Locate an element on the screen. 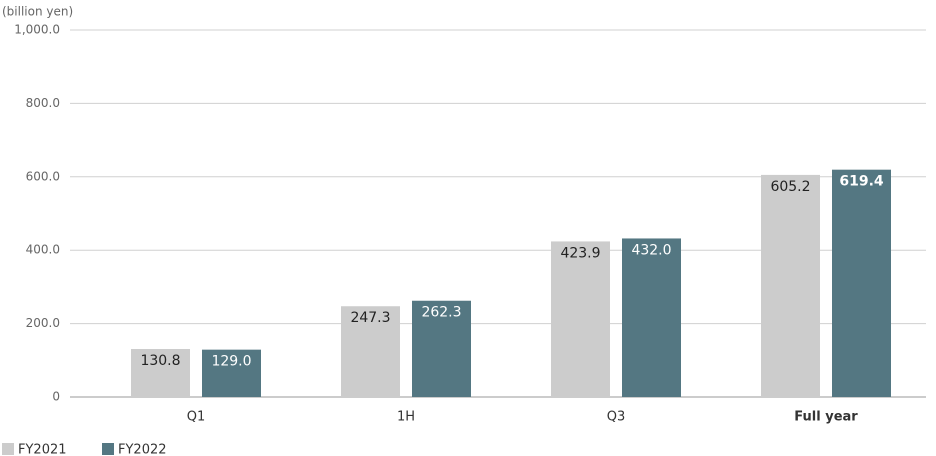  x-tick-label: Q1 is located at coordinates (196, 417).